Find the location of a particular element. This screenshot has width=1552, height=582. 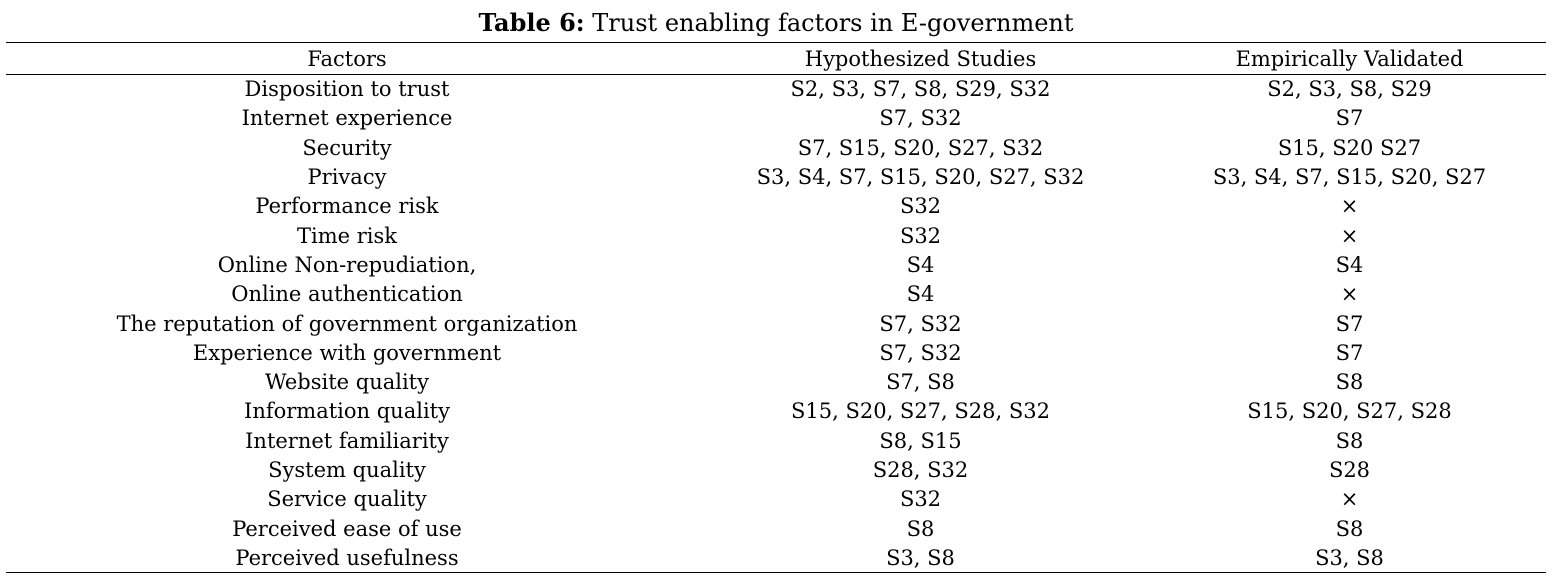

table-row: System quality S28, S32 S28 is located at coordinates (776, 469).